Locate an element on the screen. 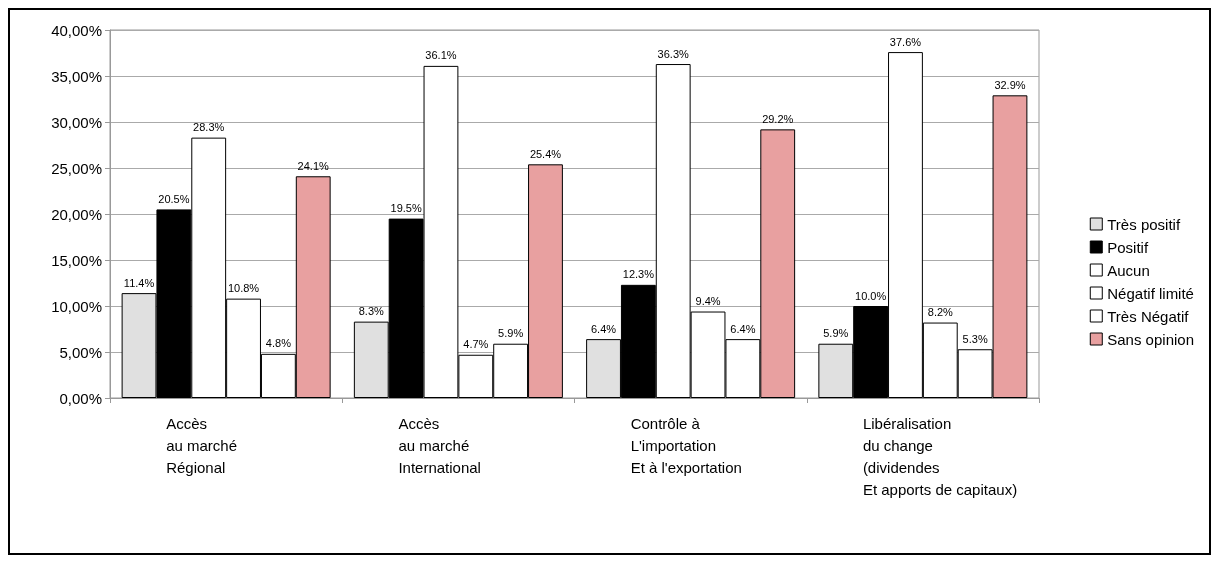 The height and width of the screenshot is (563, 1219). x-tick-label: Libéralisation du change (dividendes Et apports de capitaux) is located at coordinates (940, 456).